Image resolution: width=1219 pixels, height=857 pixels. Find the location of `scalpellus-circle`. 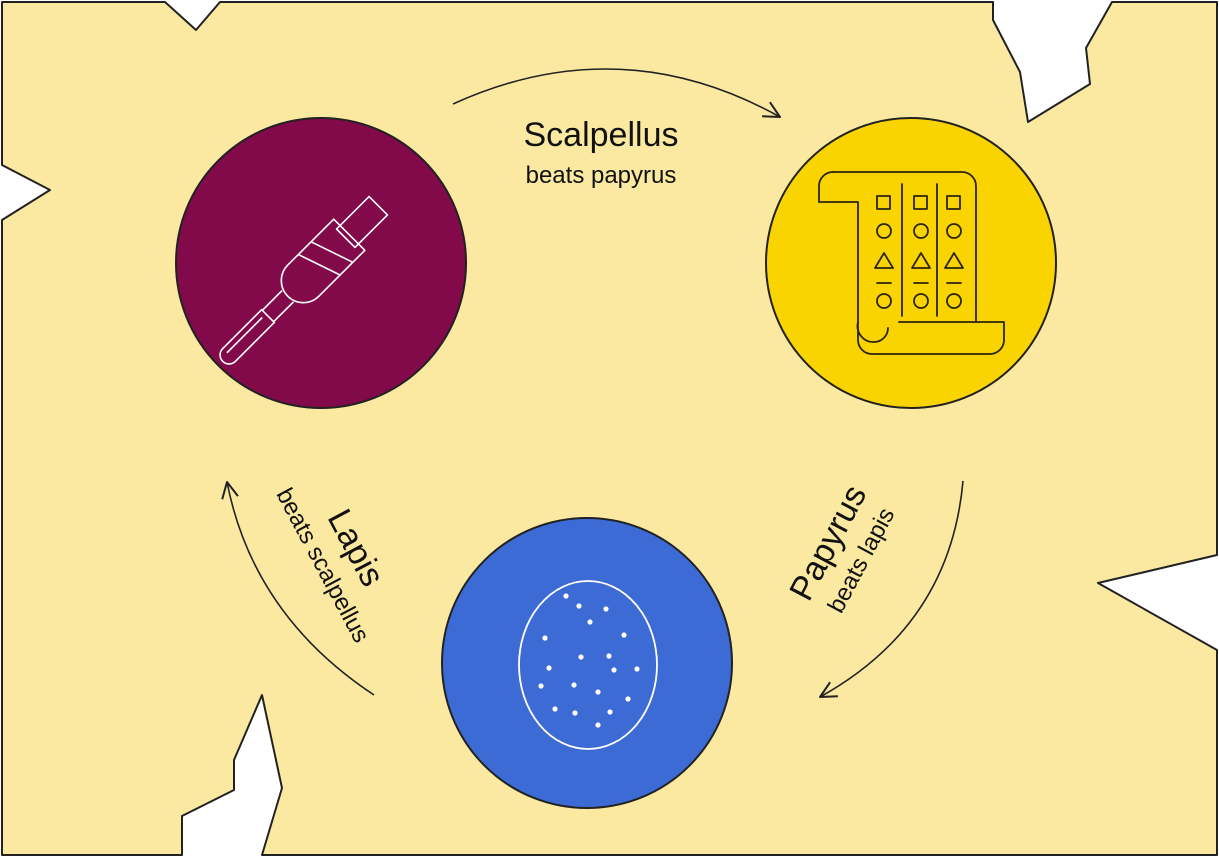

scalpellus-circle is located at coordinates (321, 263).